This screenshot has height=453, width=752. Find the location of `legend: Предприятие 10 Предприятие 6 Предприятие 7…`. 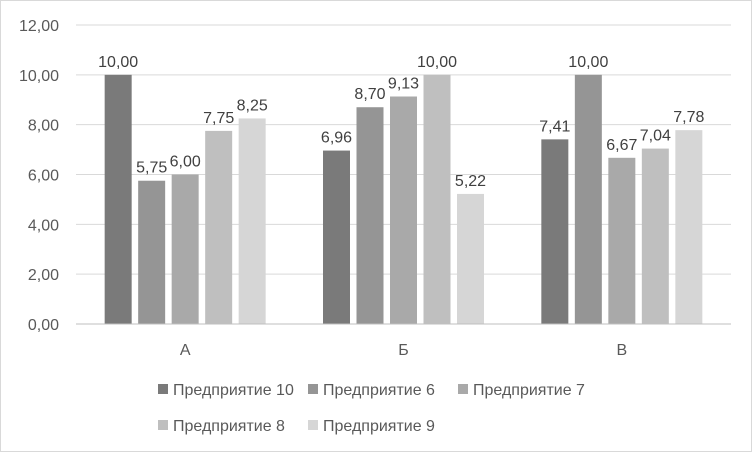

legend: Предприятие 10 Предприятие 6 Предприятие 7… is located at coordinates (371, 408).